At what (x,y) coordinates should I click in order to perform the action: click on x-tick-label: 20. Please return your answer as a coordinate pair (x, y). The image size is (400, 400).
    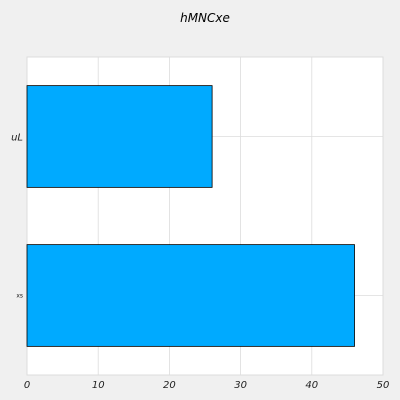
    Looking at the image, I should click on (169, 385).